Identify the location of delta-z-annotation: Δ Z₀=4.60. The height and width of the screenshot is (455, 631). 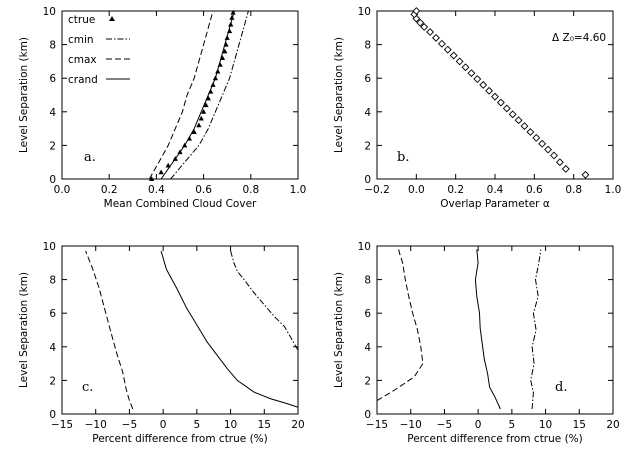
(579, 38).